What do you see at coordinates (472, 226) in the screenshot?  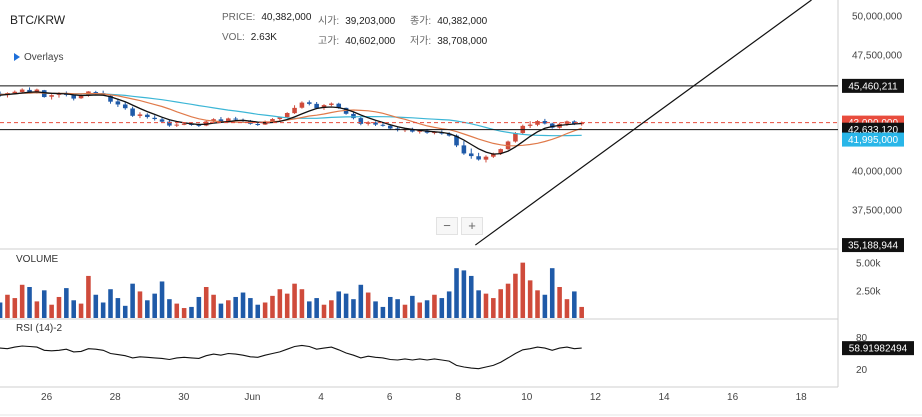 I see `zoom-in-button: +` at bounding box center [472, 226].